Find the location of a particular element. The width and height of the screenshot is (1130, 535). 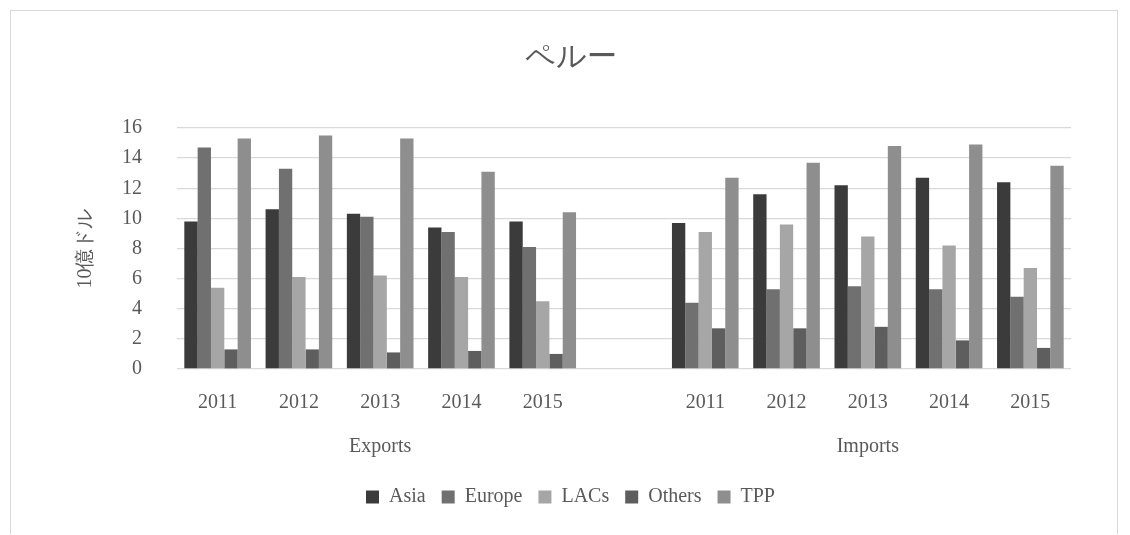

chart-title: ペルー is located at coordinates (570, 55).